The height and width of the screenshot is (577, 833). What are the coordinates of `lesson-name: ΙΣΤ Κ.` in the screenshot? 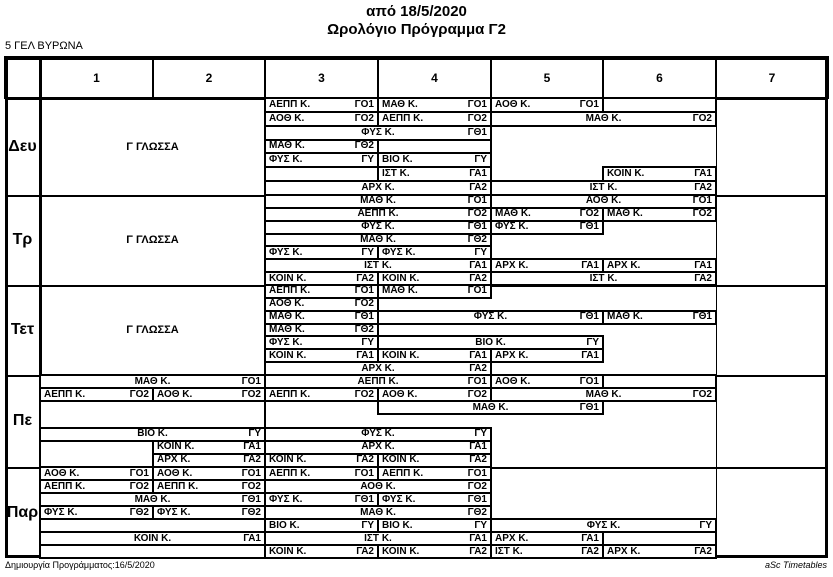 It's located at (603, 278).